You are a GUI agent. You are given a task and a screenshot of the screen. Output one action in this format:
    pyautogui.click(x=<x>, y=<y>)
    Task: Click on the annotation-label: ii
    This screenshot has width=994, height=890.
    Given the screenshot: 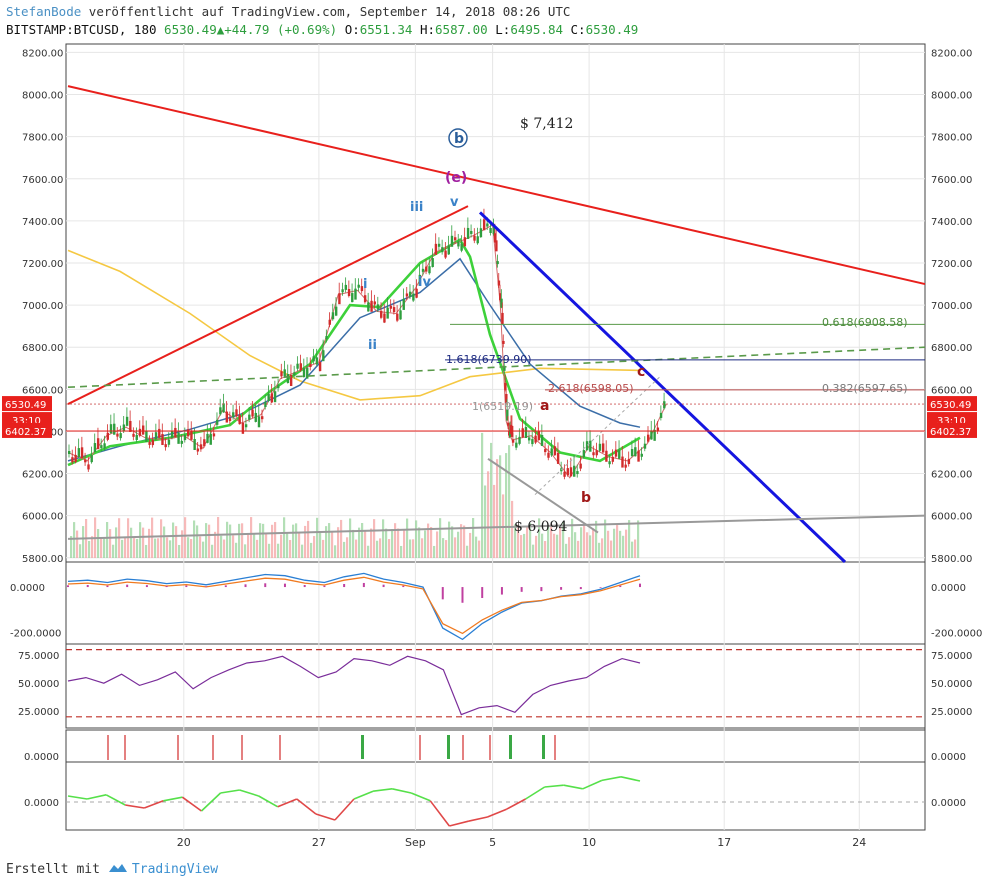 What is the action you would take?
    pyautogui.click(x=372, y=345)
    